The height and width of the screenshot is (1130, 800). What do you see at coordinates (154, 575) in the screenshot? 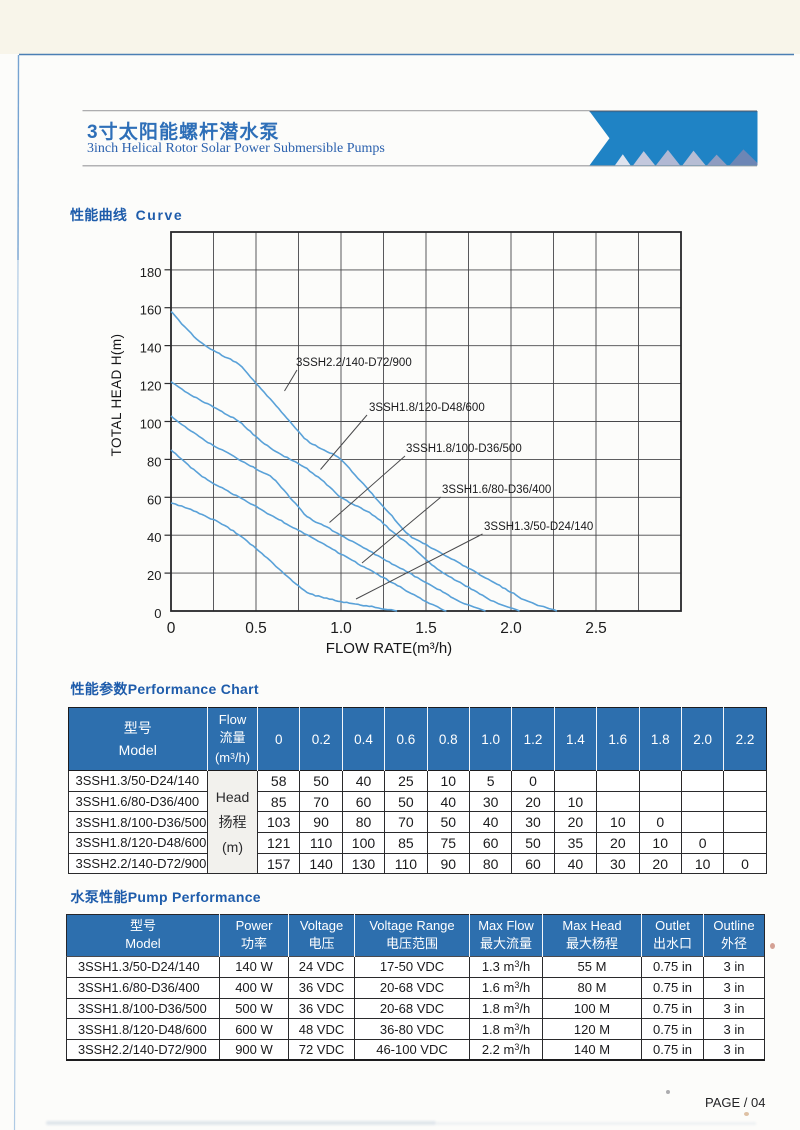
I see `svg-text: 20` at bounding box center [154, 575].